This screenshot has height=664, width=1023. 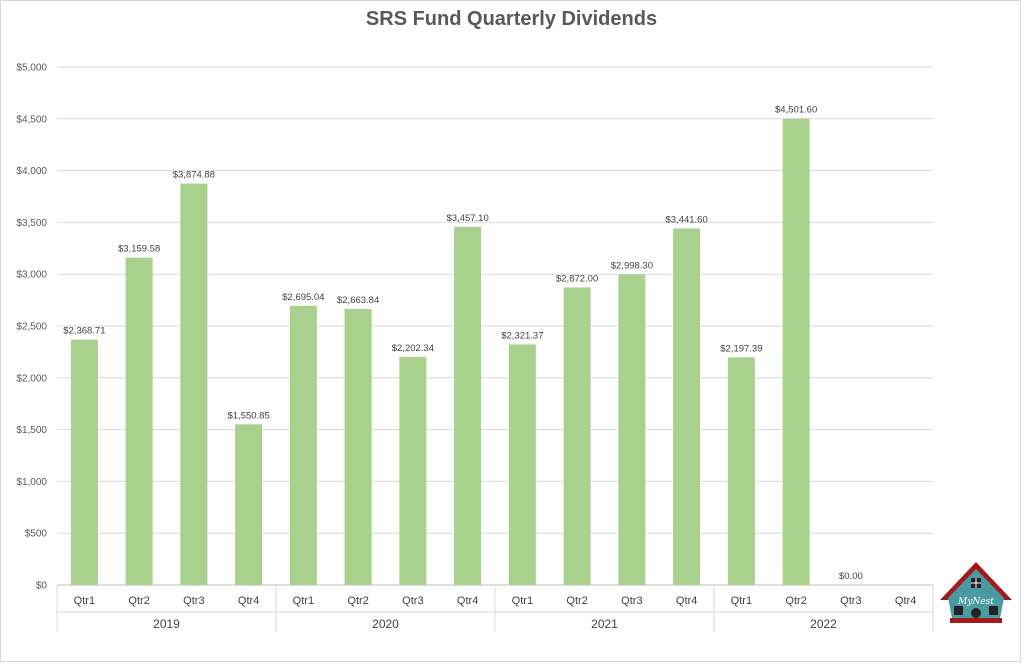 What do you see at coordinates (139, 249) in the screenshot?
I see `data-label: $3,159.58` at bounding box center [139, 249].